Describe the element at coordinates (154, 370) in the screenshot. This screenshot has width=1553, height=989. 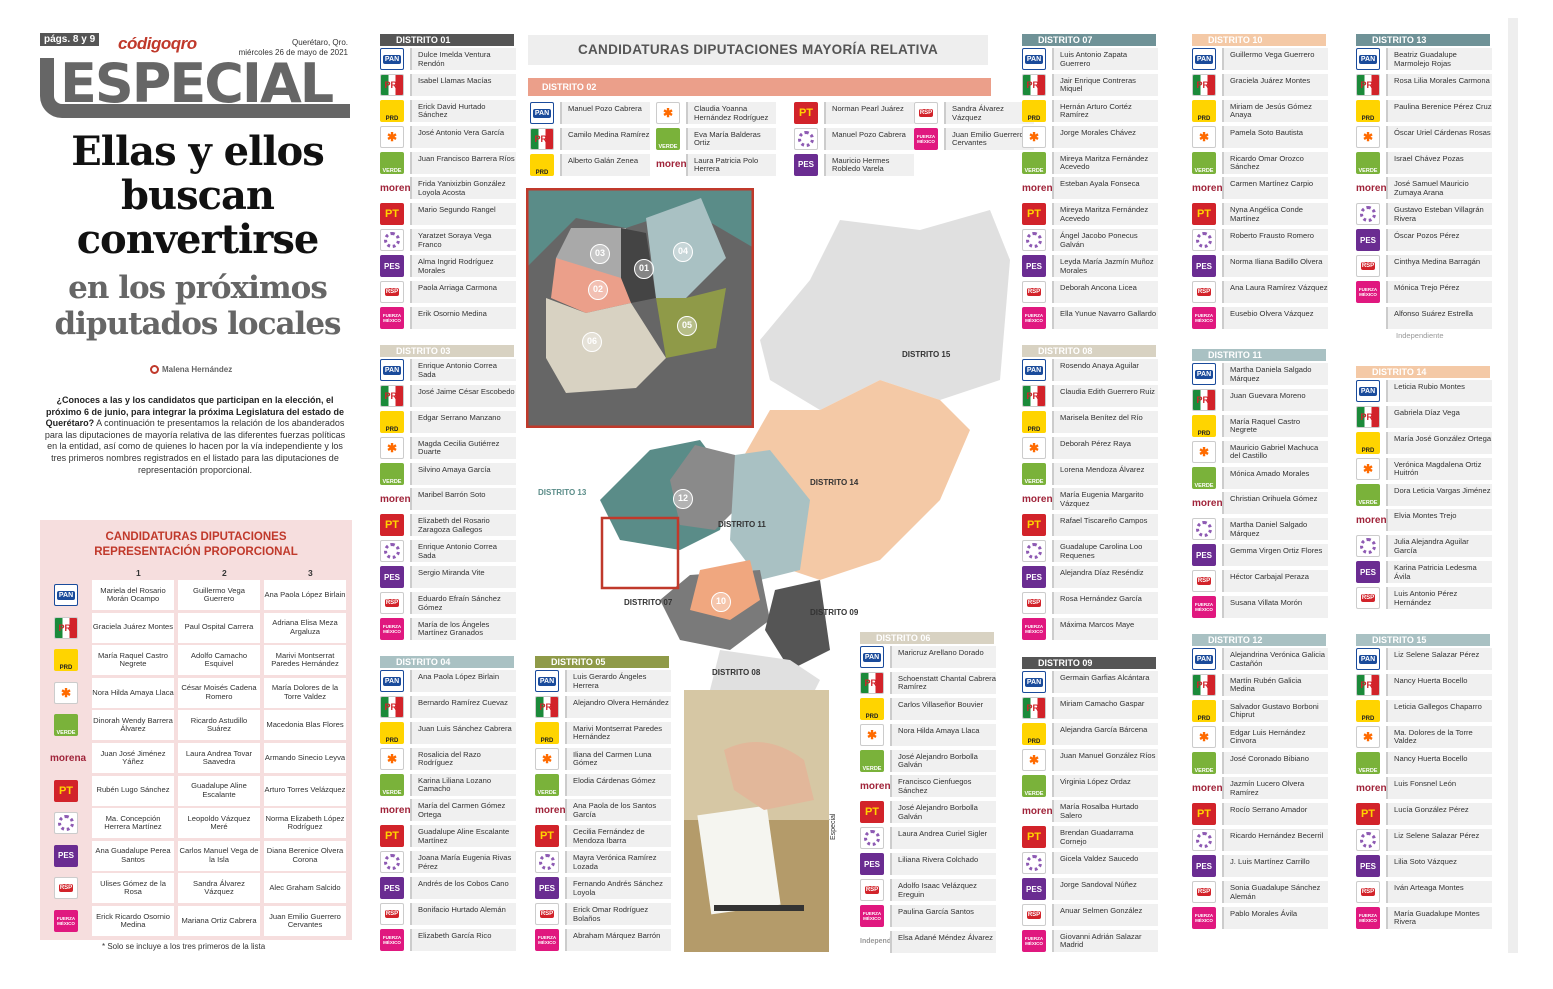
I see `author-icon` at that location.